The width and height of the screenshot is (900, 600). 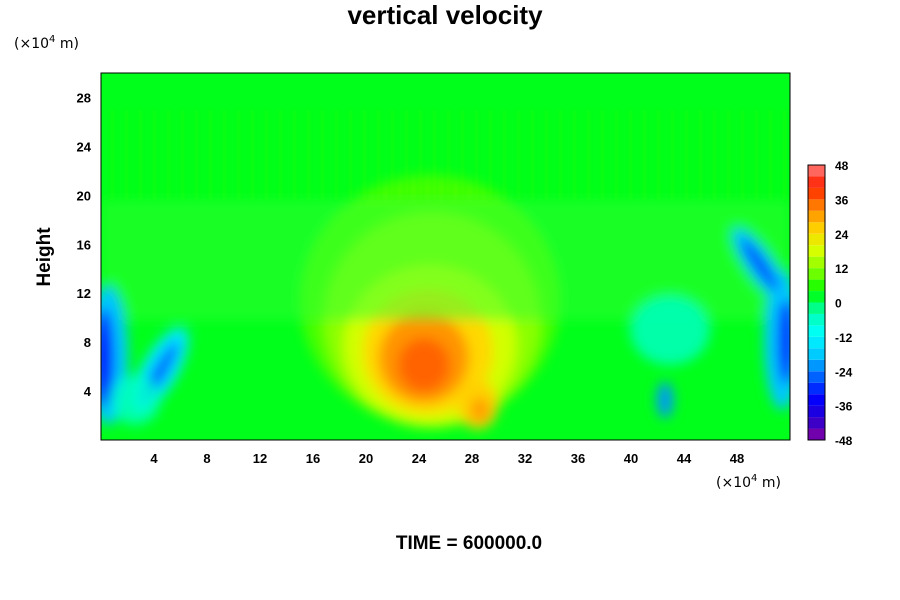 I want to click on colorbar-tick-label: 0, so click(x=838, y=304).